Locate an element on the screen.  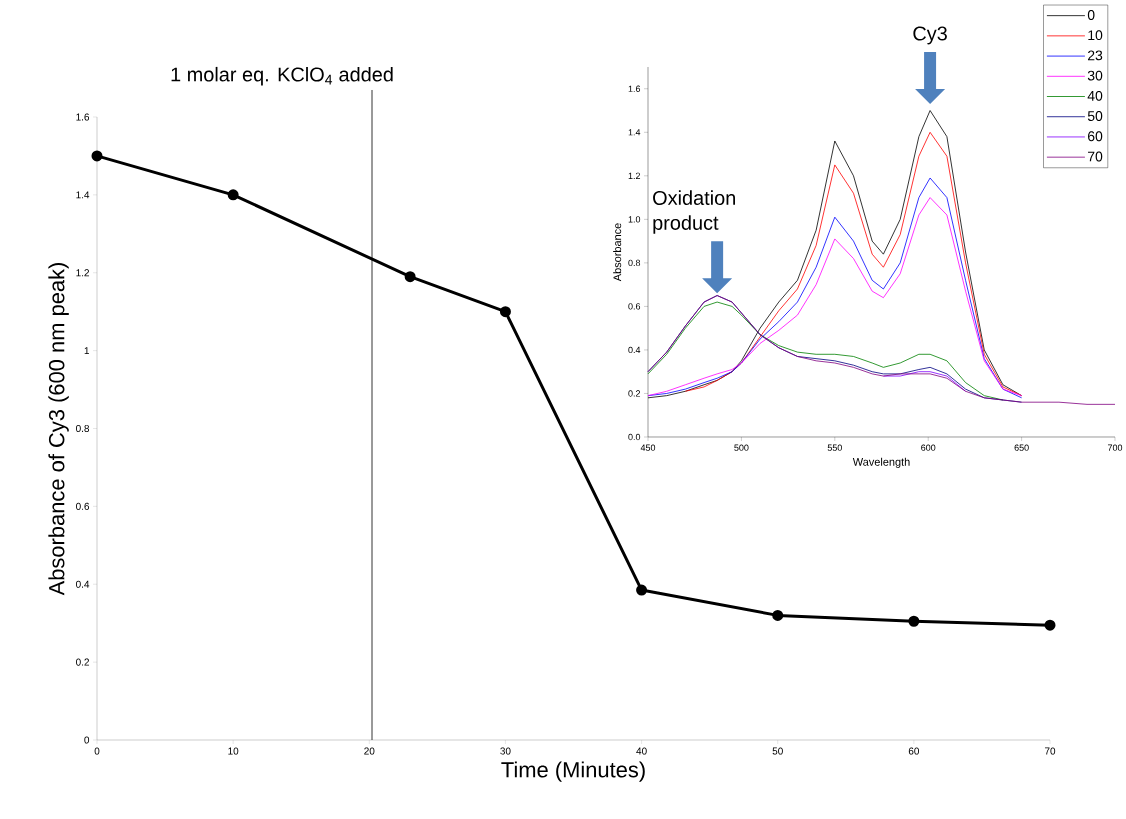
x-tick-label: 600 is located at coordinates (928, 447).